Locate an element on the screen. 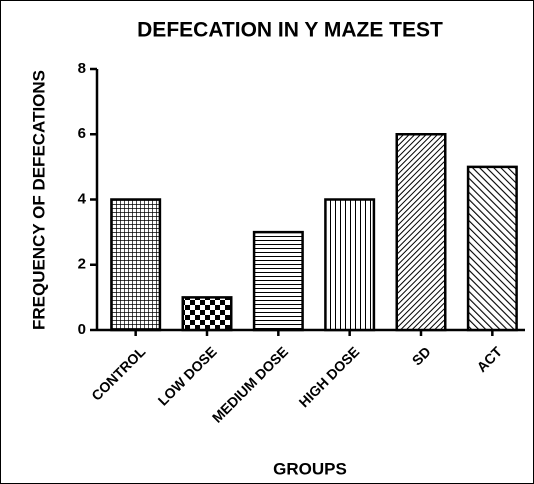 The image size is (534, 484). y-tick-label: 2 is located at coordinates (82, 264).